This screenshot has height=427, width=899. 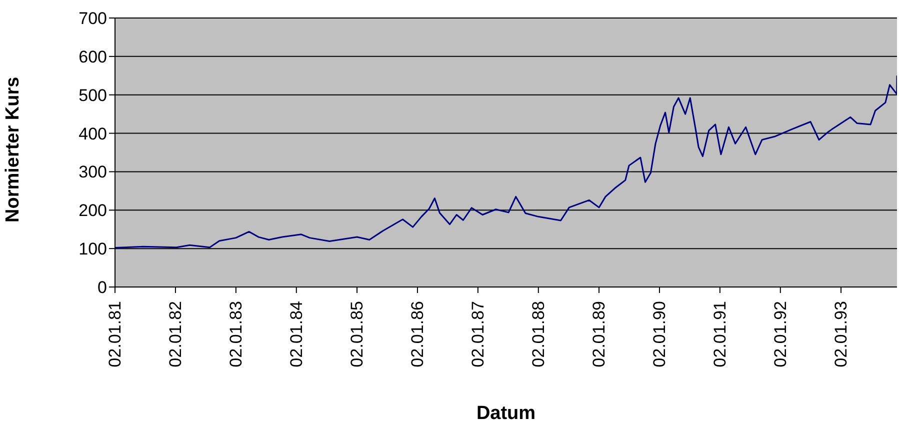 I want to click on x-tick-label: 02.01.93, so click(x=841, y=334).